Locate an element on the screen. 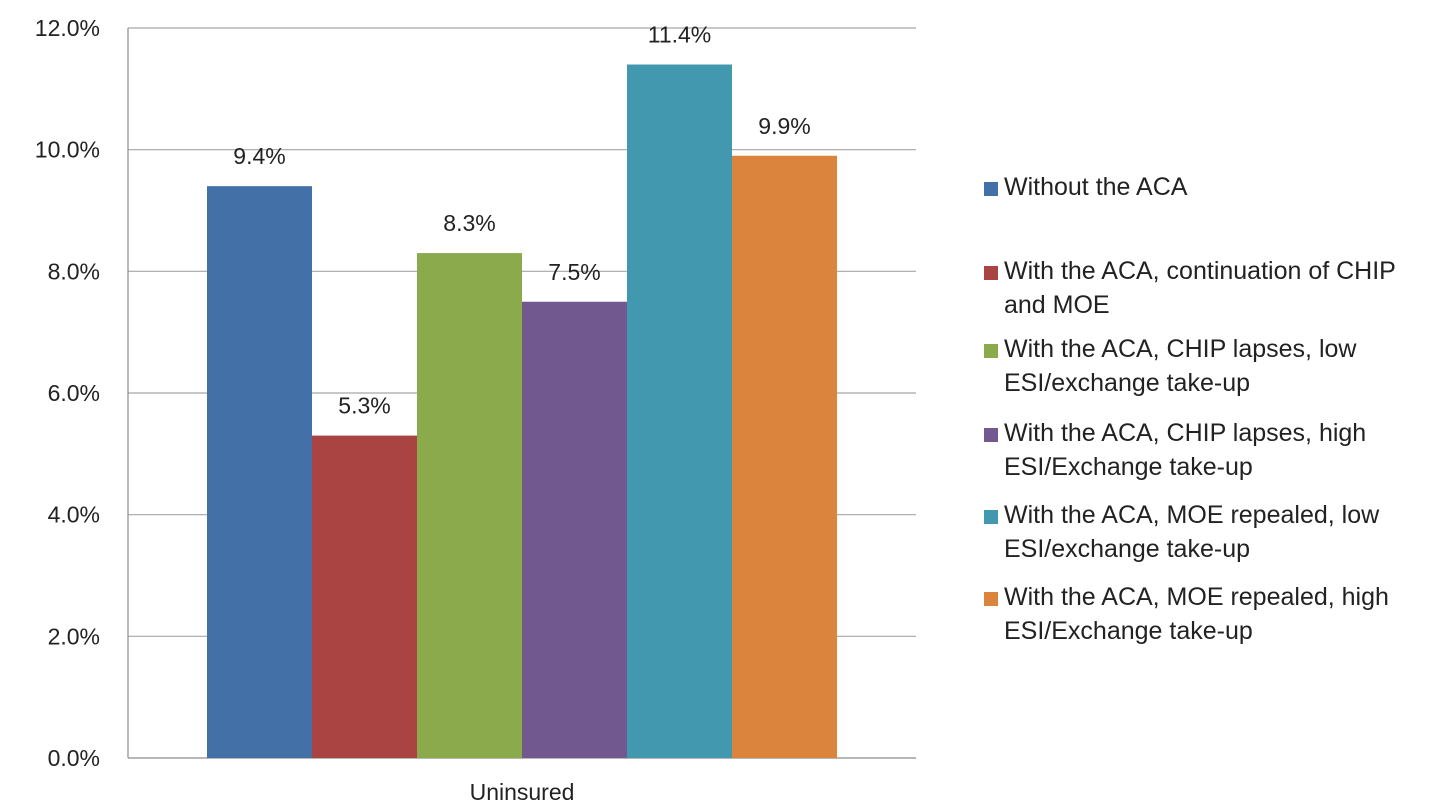 This screenshot has width=1436, height=809. data-label: 5.3% is located at coordinates (364, 406).